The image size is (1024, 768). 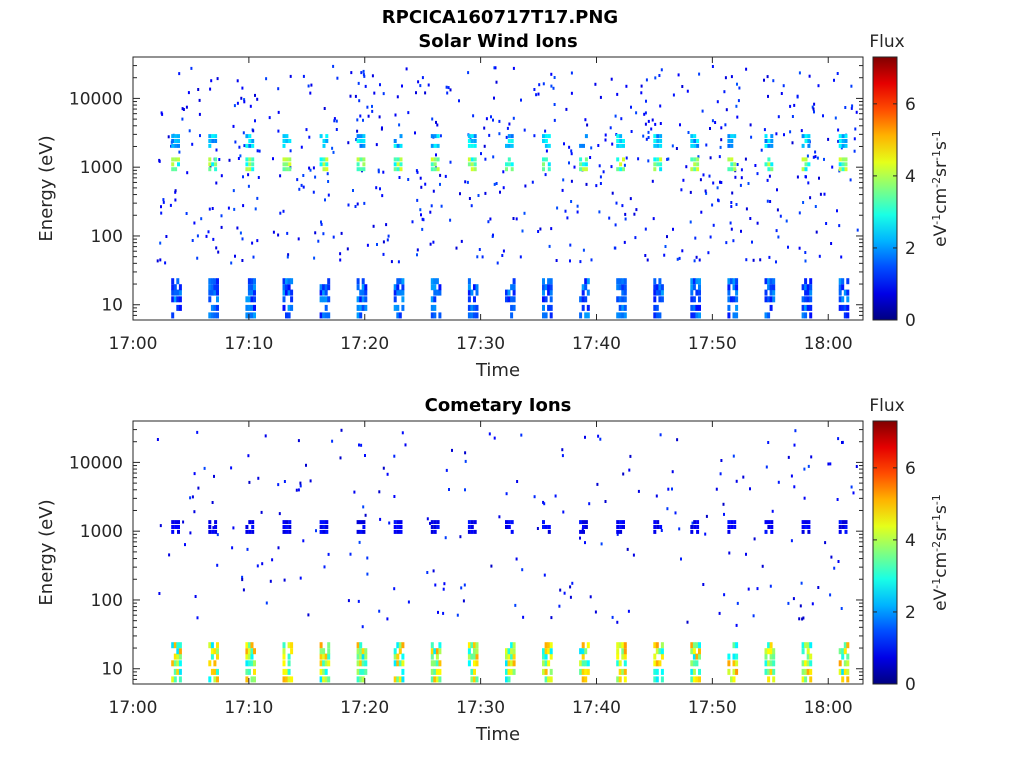 What do you see at coordinates (910, 469) in the screenshot?
I see `colorbar-tick-label: 6` at bounding box center [910, 469].